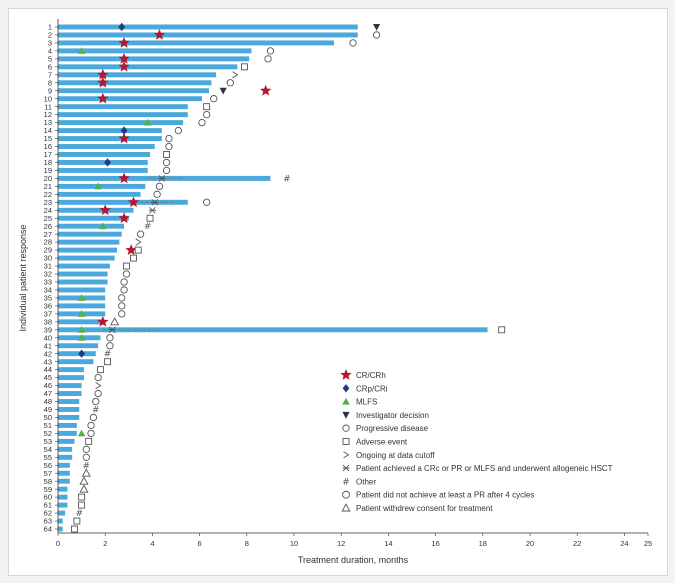 Image resolution: width=675 pixels, height=583 pixels. What do you see at coordinates (48, 321) in the screenshot?
I see `y-tick-label: 38` at bounding box center [48, 321].